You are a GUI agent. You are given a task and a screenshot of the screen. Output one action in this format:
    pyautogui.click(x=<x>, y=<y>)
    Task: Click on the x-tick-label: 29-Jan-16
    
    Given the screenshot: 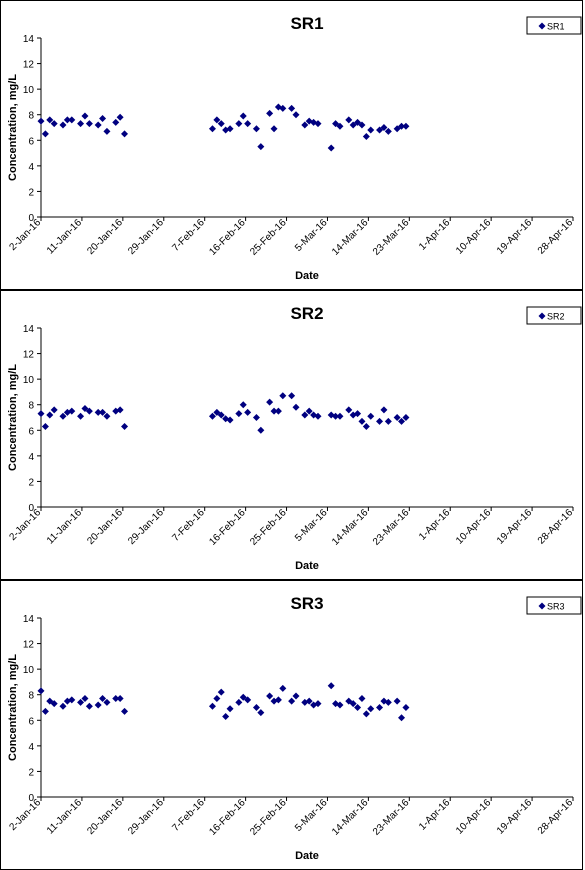 What is the action you would take?
    pyautogui.click(x=146, y=527)
    